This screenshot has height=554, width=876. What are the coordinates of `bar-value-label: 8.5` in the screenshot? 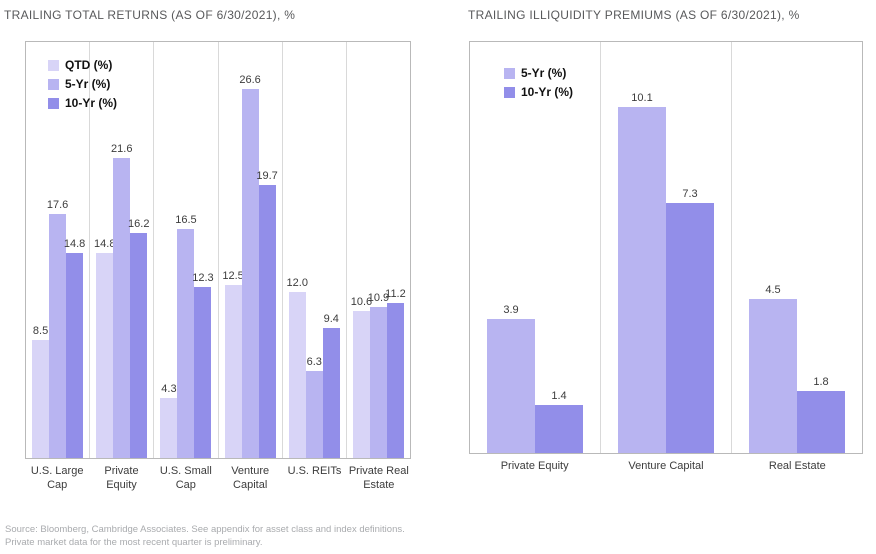 It's located at (40, 331).